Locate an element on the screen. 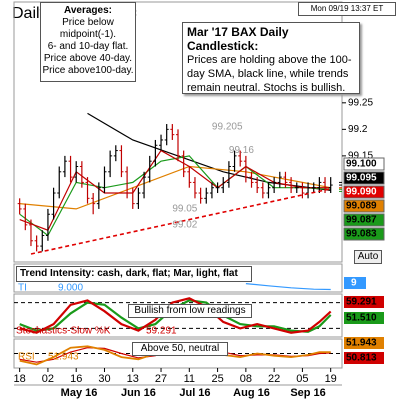  rsi-note: Above 50, neutral is located at coordinates (180, 349).